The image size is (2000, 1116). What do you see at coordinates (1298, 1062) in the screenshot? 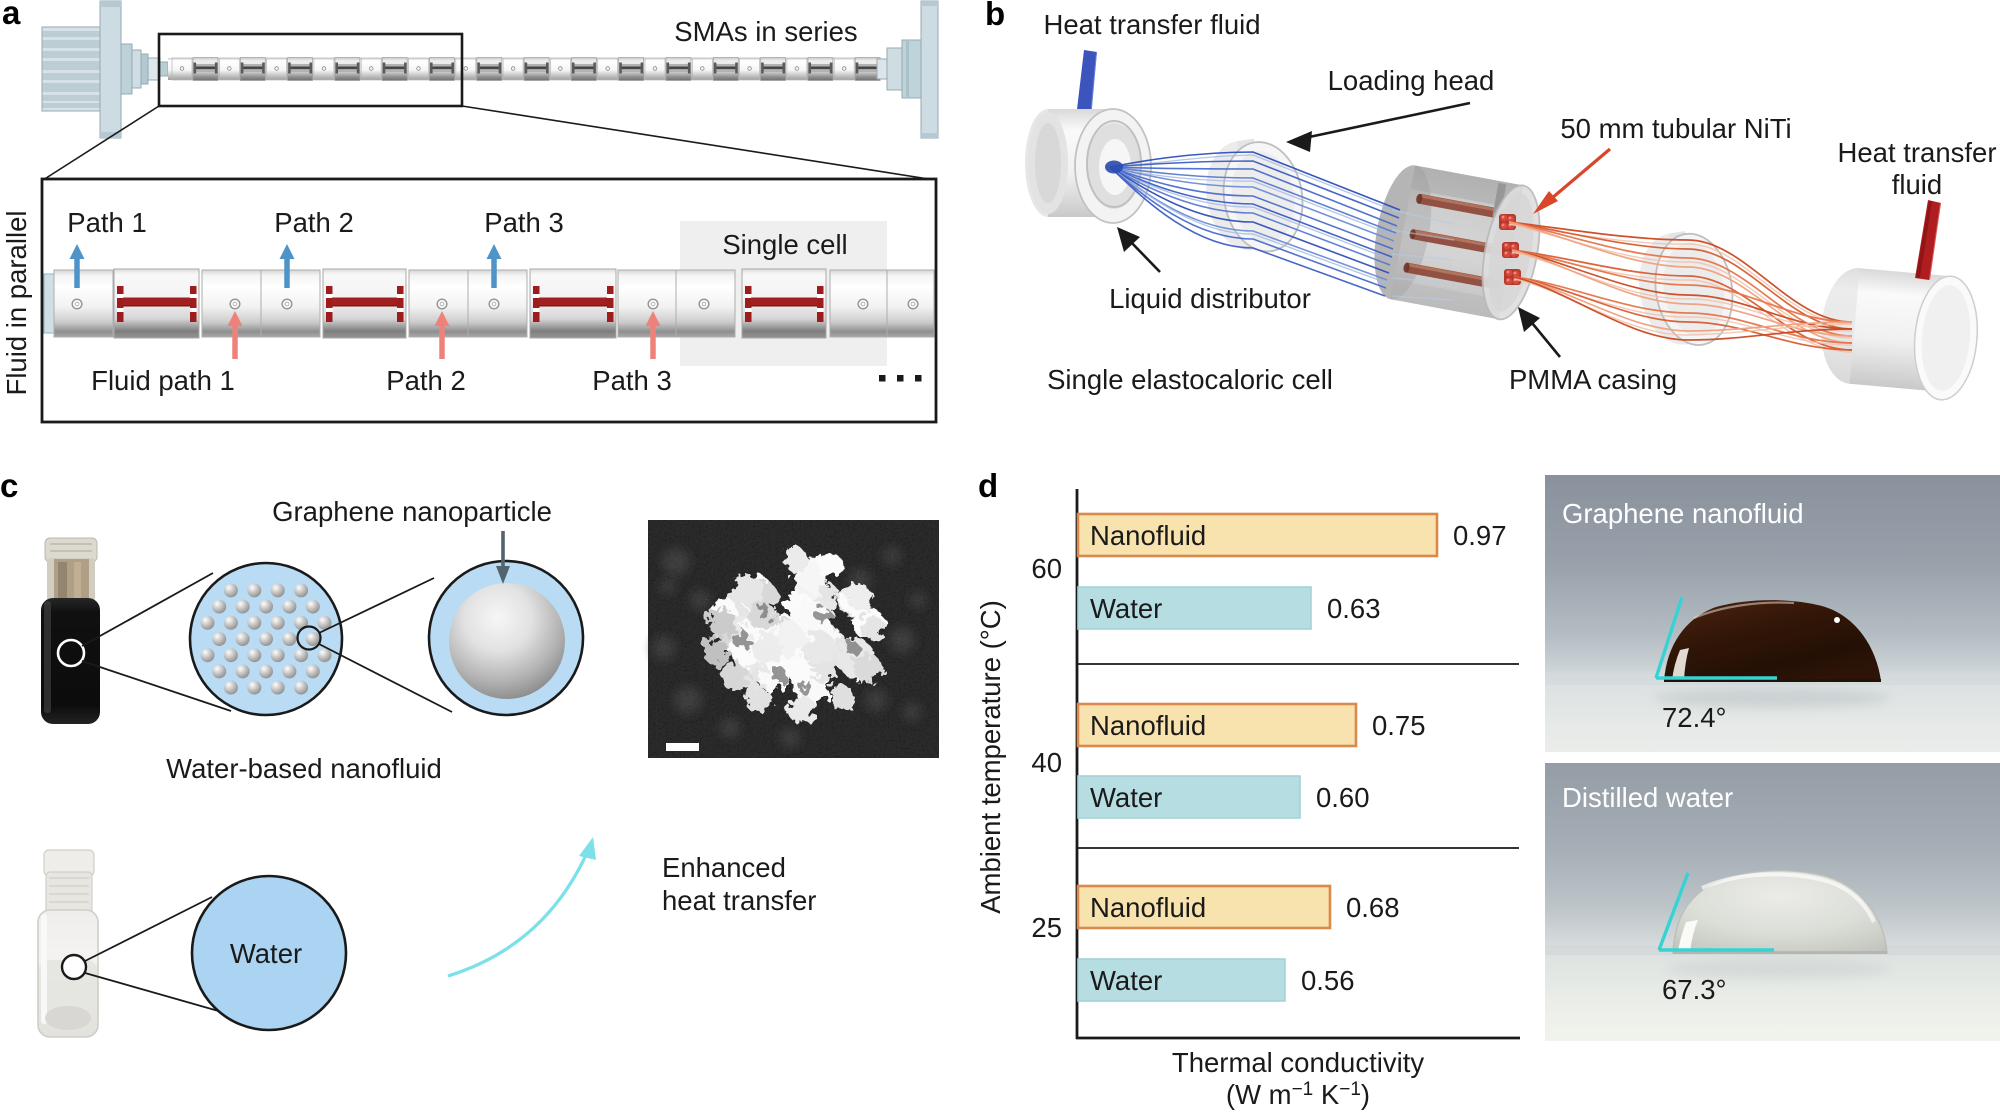
I see `svg-text: Thermal conductivity` at bounding box center [1298, 1062].